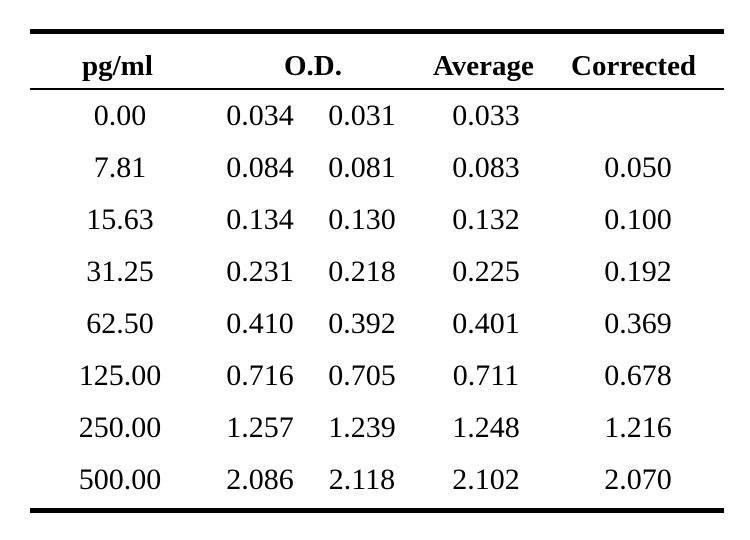 This screenshot has width=750, height=540. I want to click on cell-corrected: 0.678, so click(638, 375).